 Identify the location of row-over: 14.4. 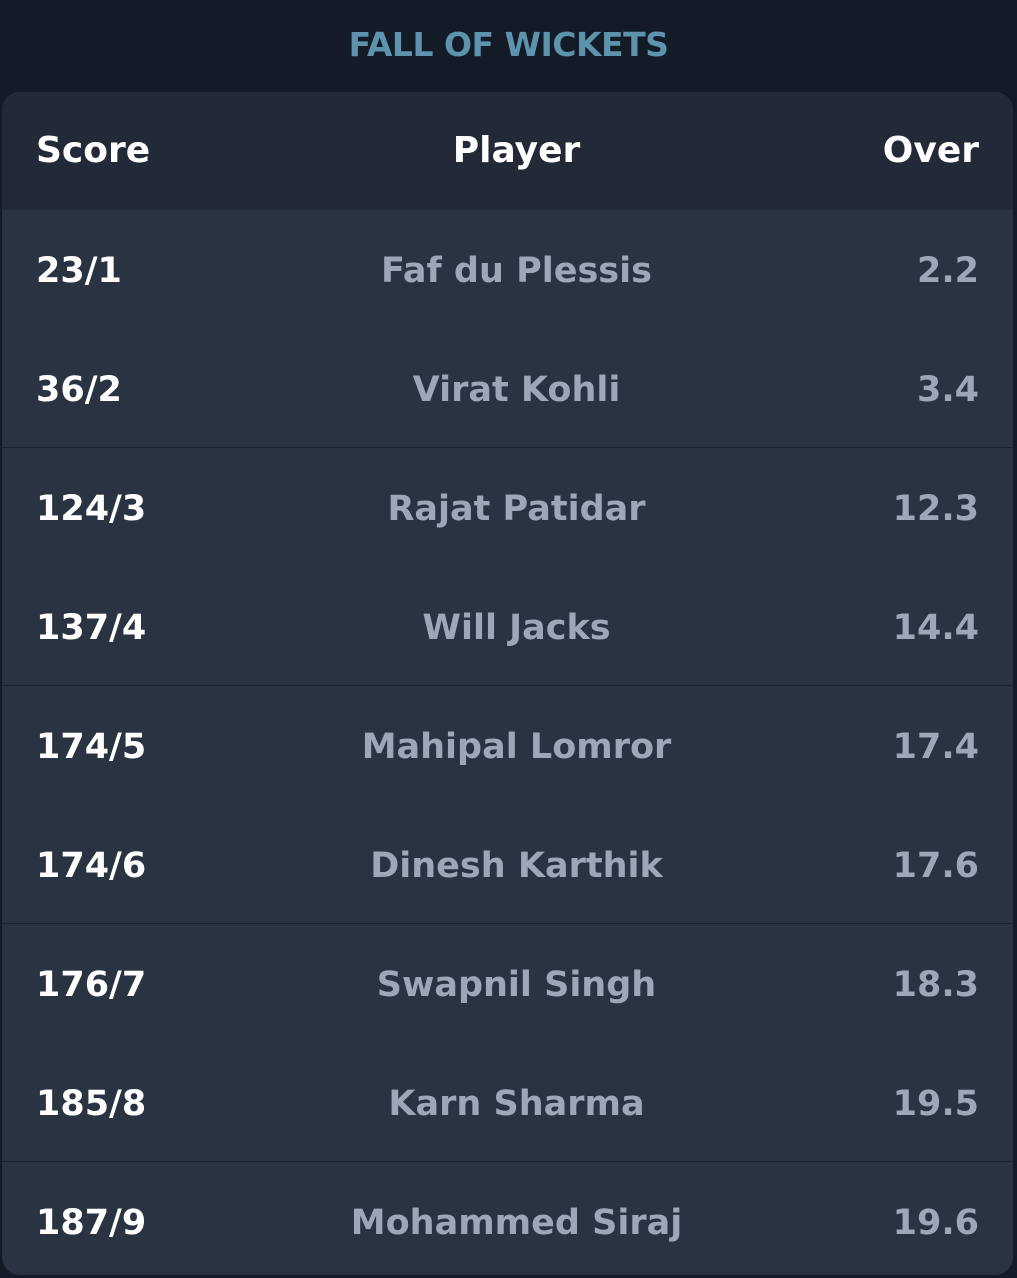
(935, 627).